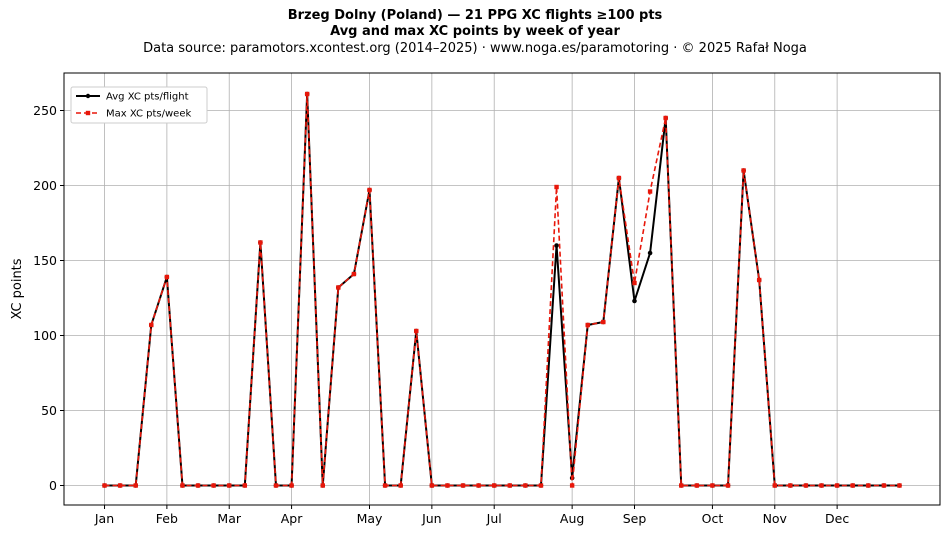 The image size is (950, 539). I want to click on y-axis-label: XC points, so click(17, 288).